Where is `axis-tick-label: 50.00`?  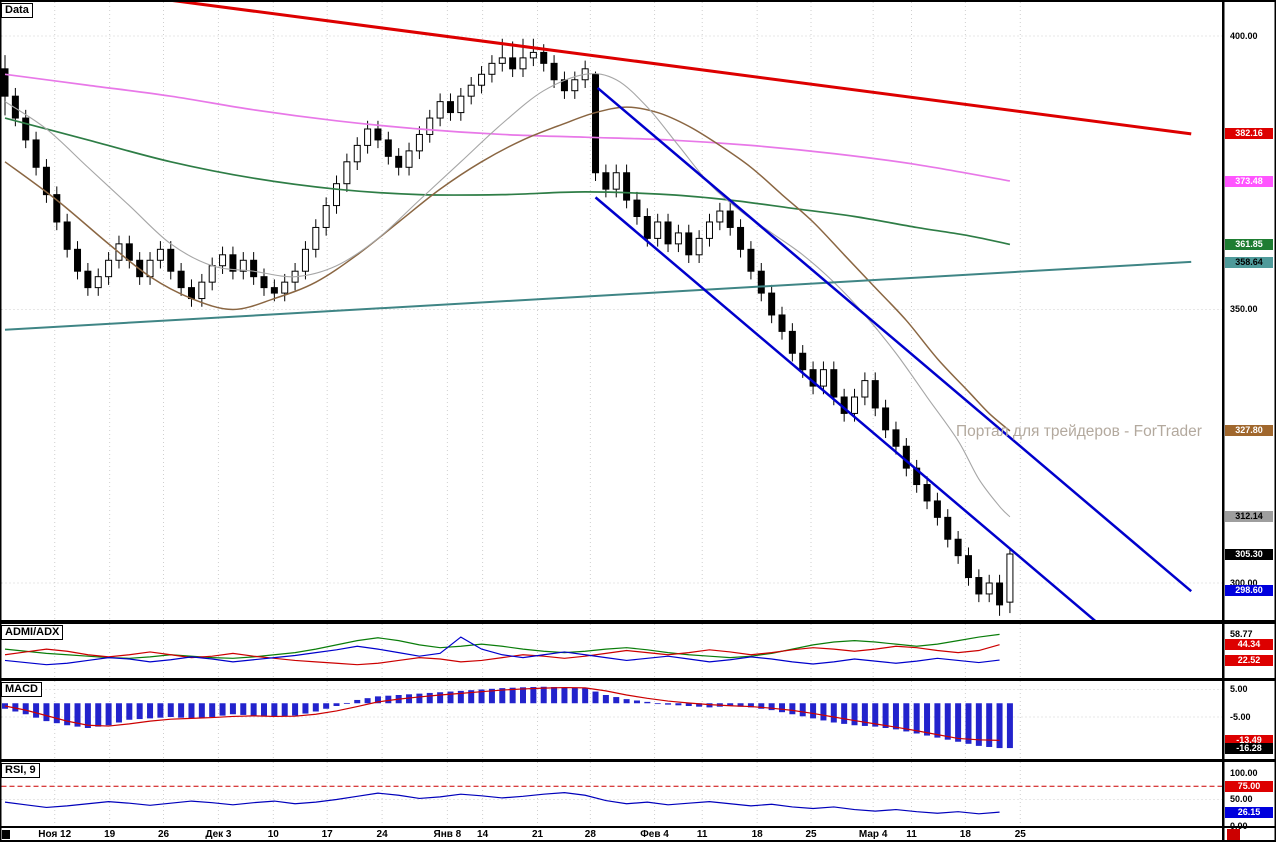 axis-tick-label: 50.00 is located at coordinates (1241, 799).